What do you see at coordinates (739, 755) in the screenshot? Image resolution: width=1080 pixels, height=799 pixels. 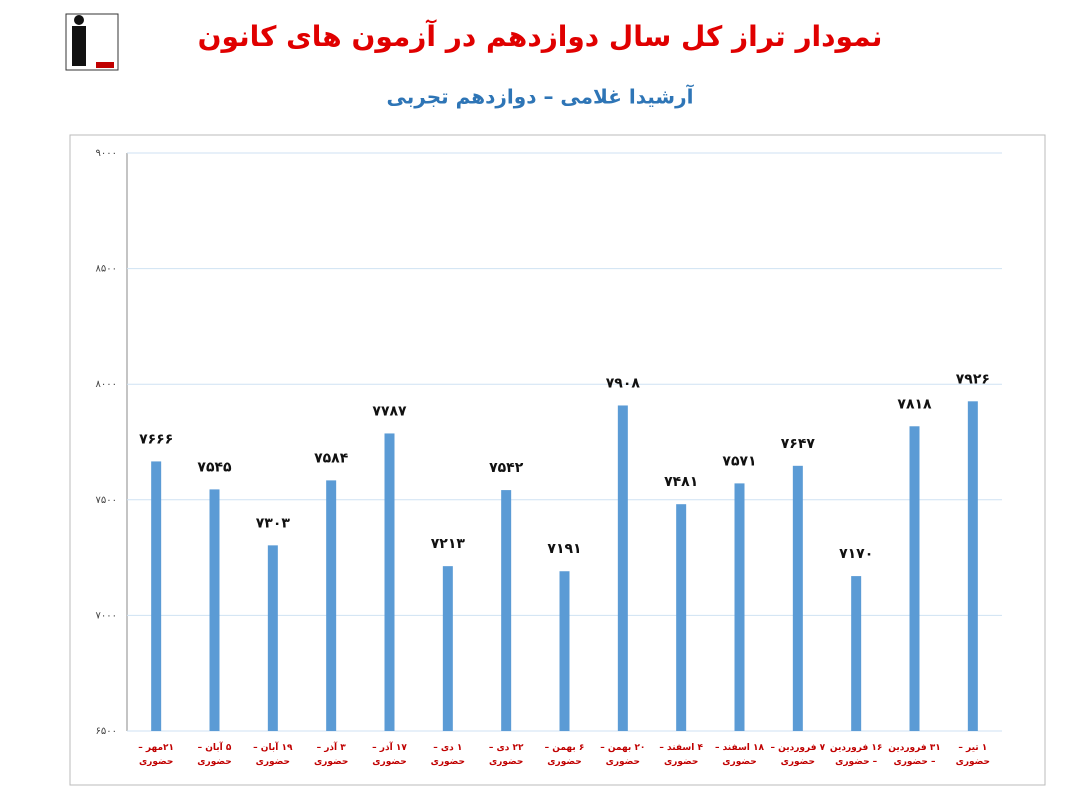 I see `x-tick-label: ۱۸ اسفند – حضوری` at bounding box center [739, 755].